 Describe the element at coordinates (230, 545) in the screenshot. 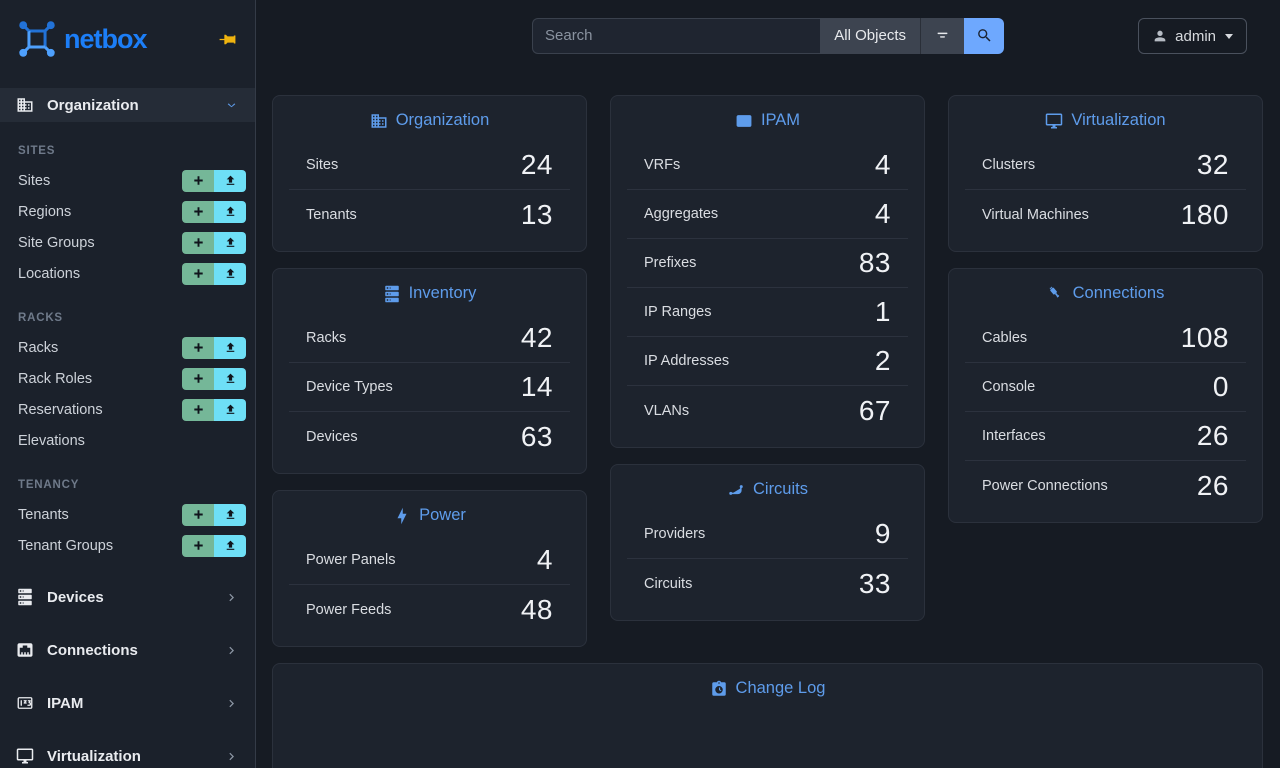

I see `import-tenant-groups-button` at that location.